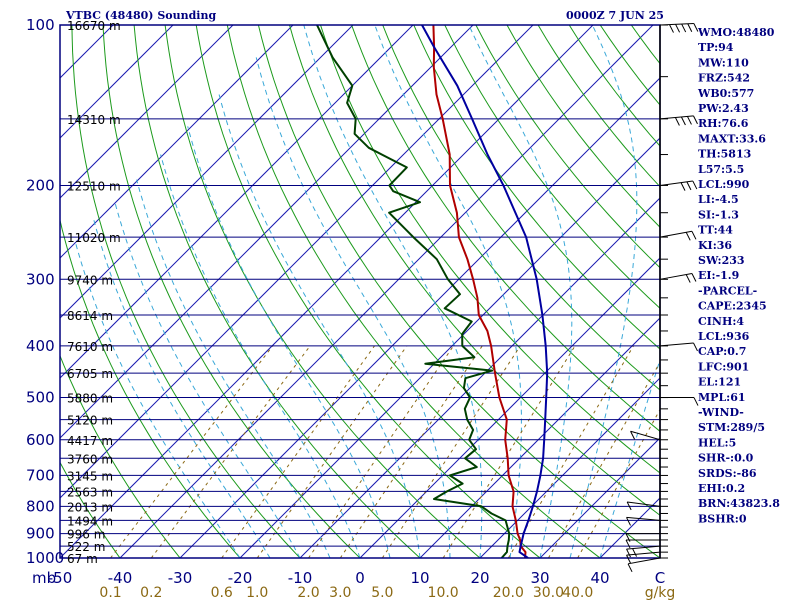 The width and height of the screenshot is (800, 600). I want to click on temperature-tick-label: 40, so click(599, 578).